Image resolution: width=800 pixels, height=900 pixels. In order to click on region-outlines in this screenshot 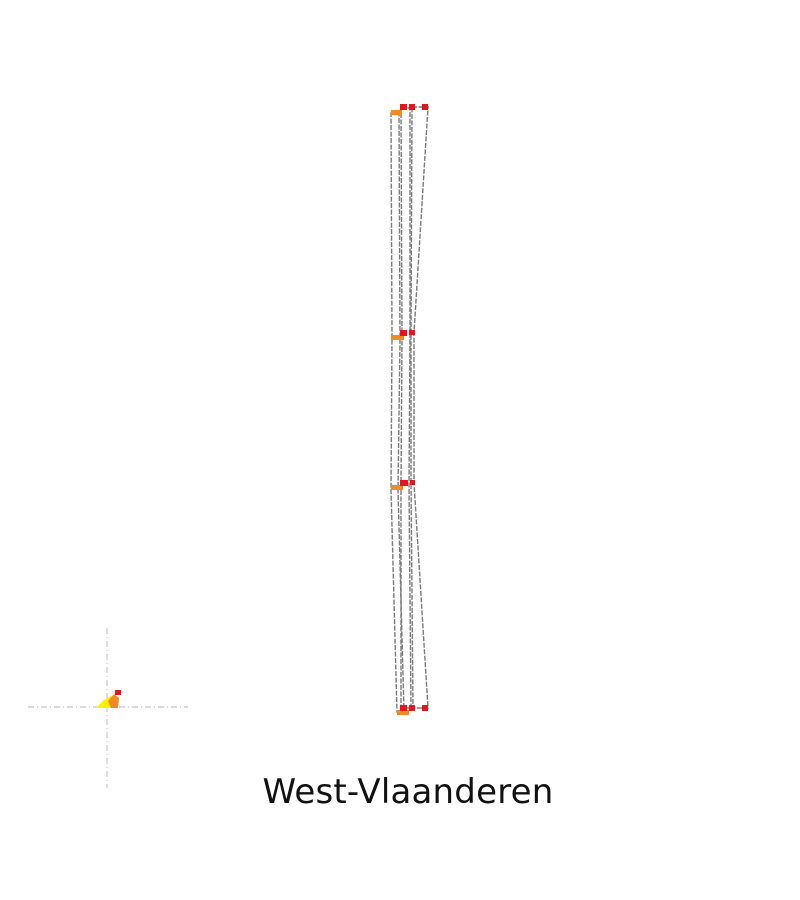, I will do `click(409, 409)`.